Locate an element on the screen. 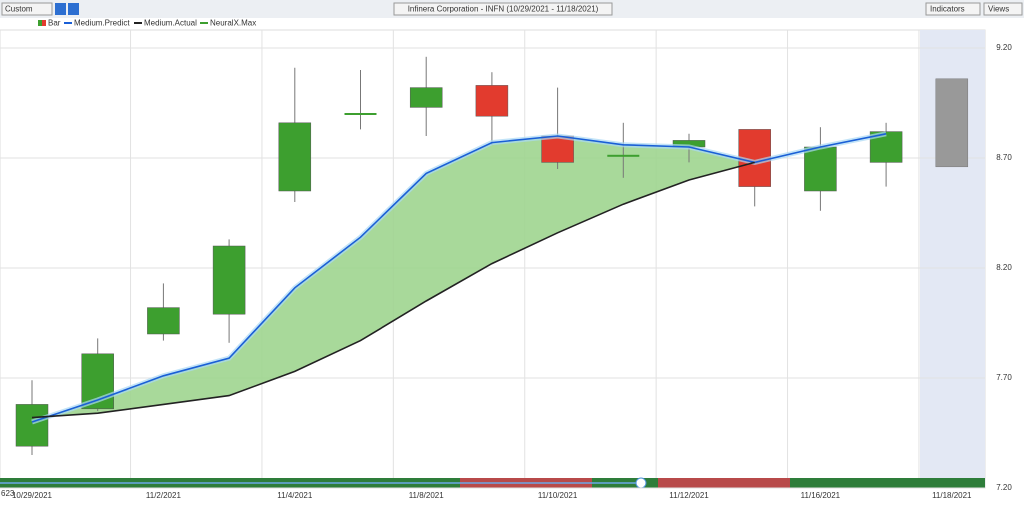  x-tick-label: 10/29/2021 is located at coordinates (32, 495).